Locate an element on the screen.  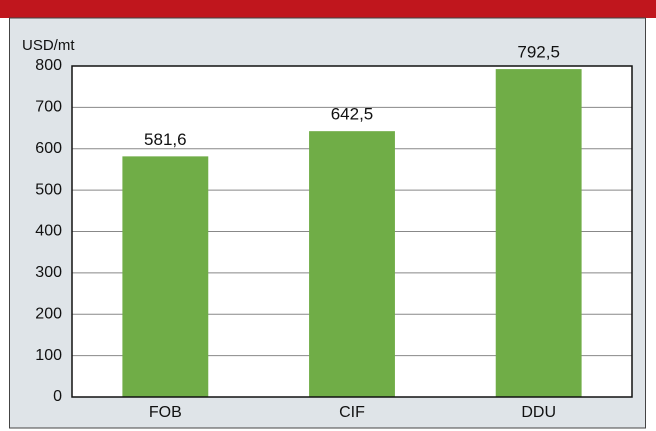
y-tick-label: 800 is located at coordinates (48, 65).